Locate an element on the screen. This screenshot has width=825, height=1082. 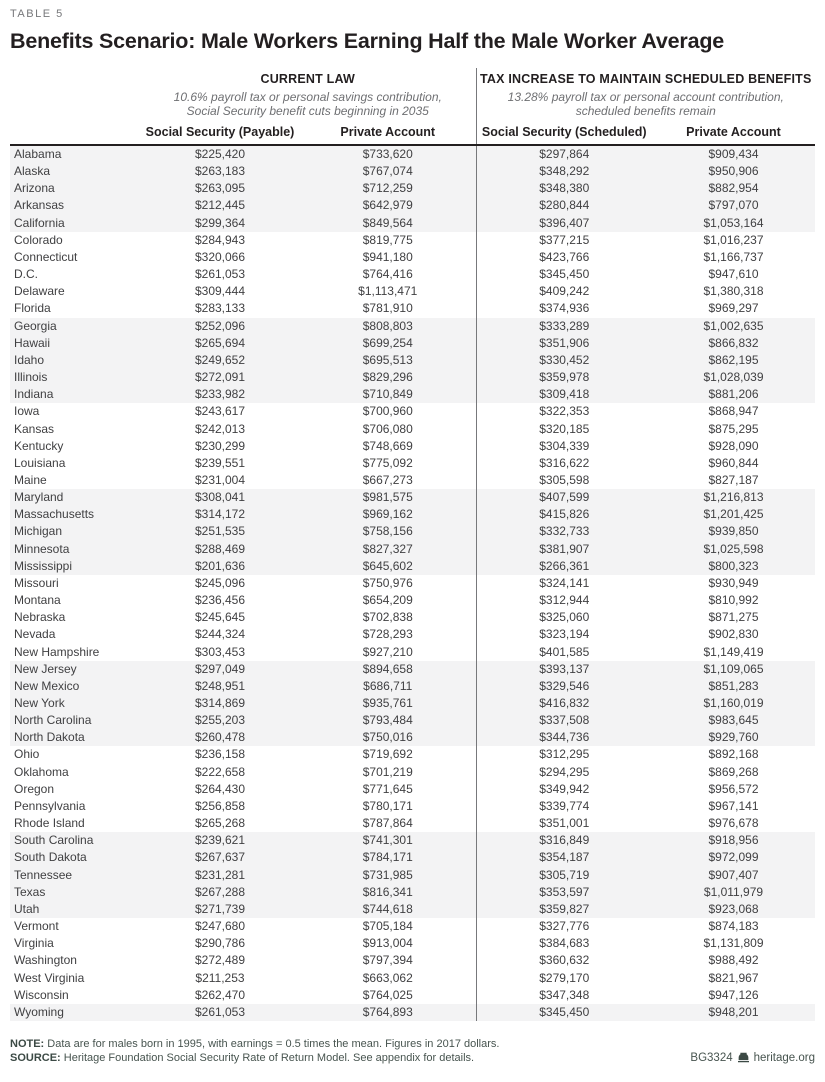
table-row: Kentucky $230,299 $748,669 $304,339 $928,090 is located at coordinates (412, 446).